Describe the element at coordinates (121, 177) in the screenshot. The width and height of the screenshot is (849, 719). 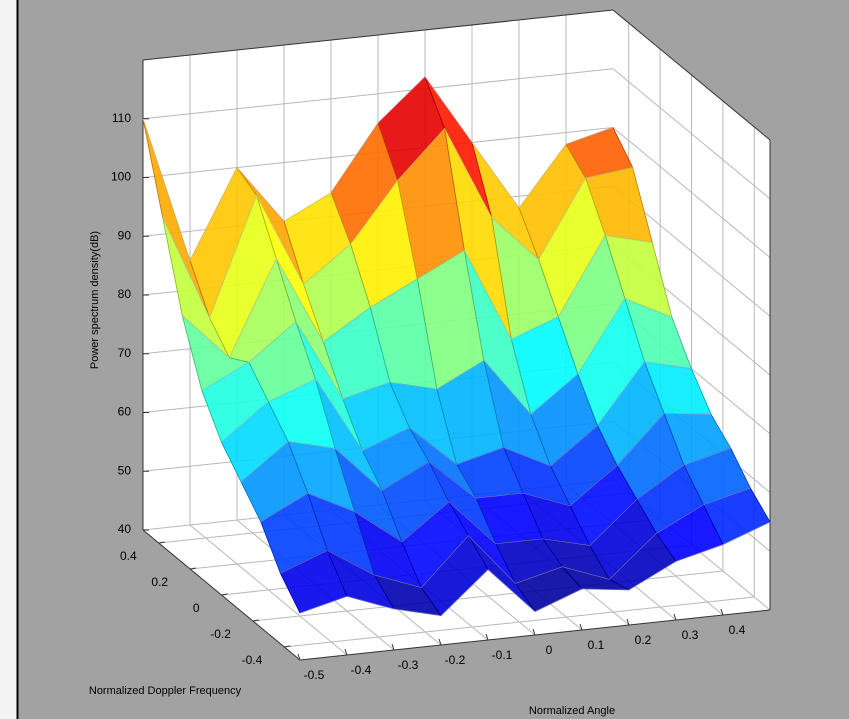
I see `z-tick-label: 100` at that location.